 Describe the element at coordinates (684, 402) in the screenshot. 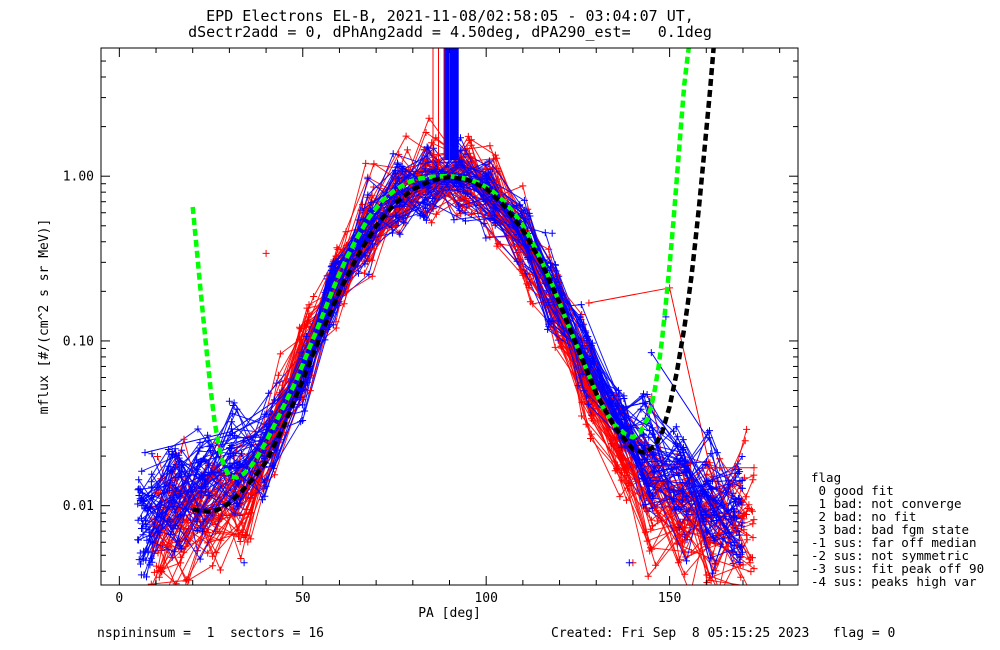

I see `blue-outlier-trace` at that location.